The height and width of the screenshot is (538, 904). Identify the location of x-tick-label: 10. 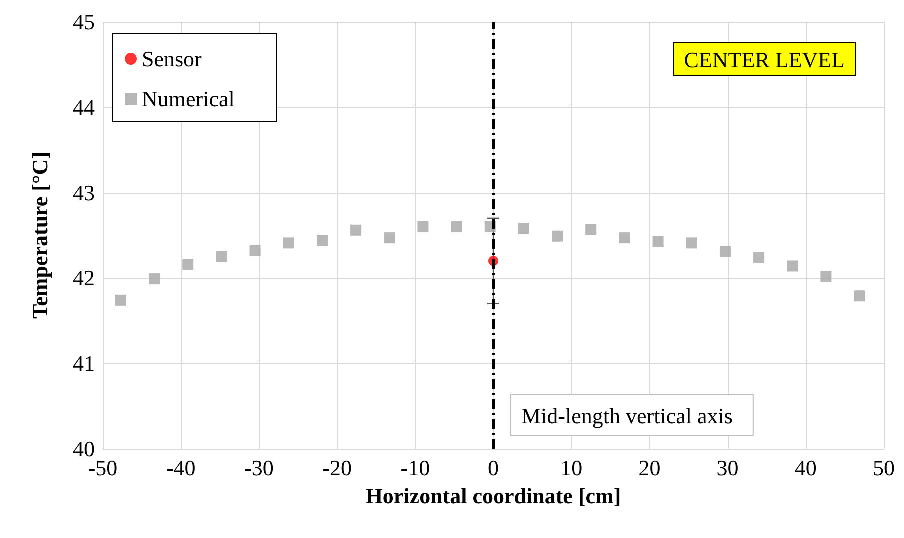
(571, 468).